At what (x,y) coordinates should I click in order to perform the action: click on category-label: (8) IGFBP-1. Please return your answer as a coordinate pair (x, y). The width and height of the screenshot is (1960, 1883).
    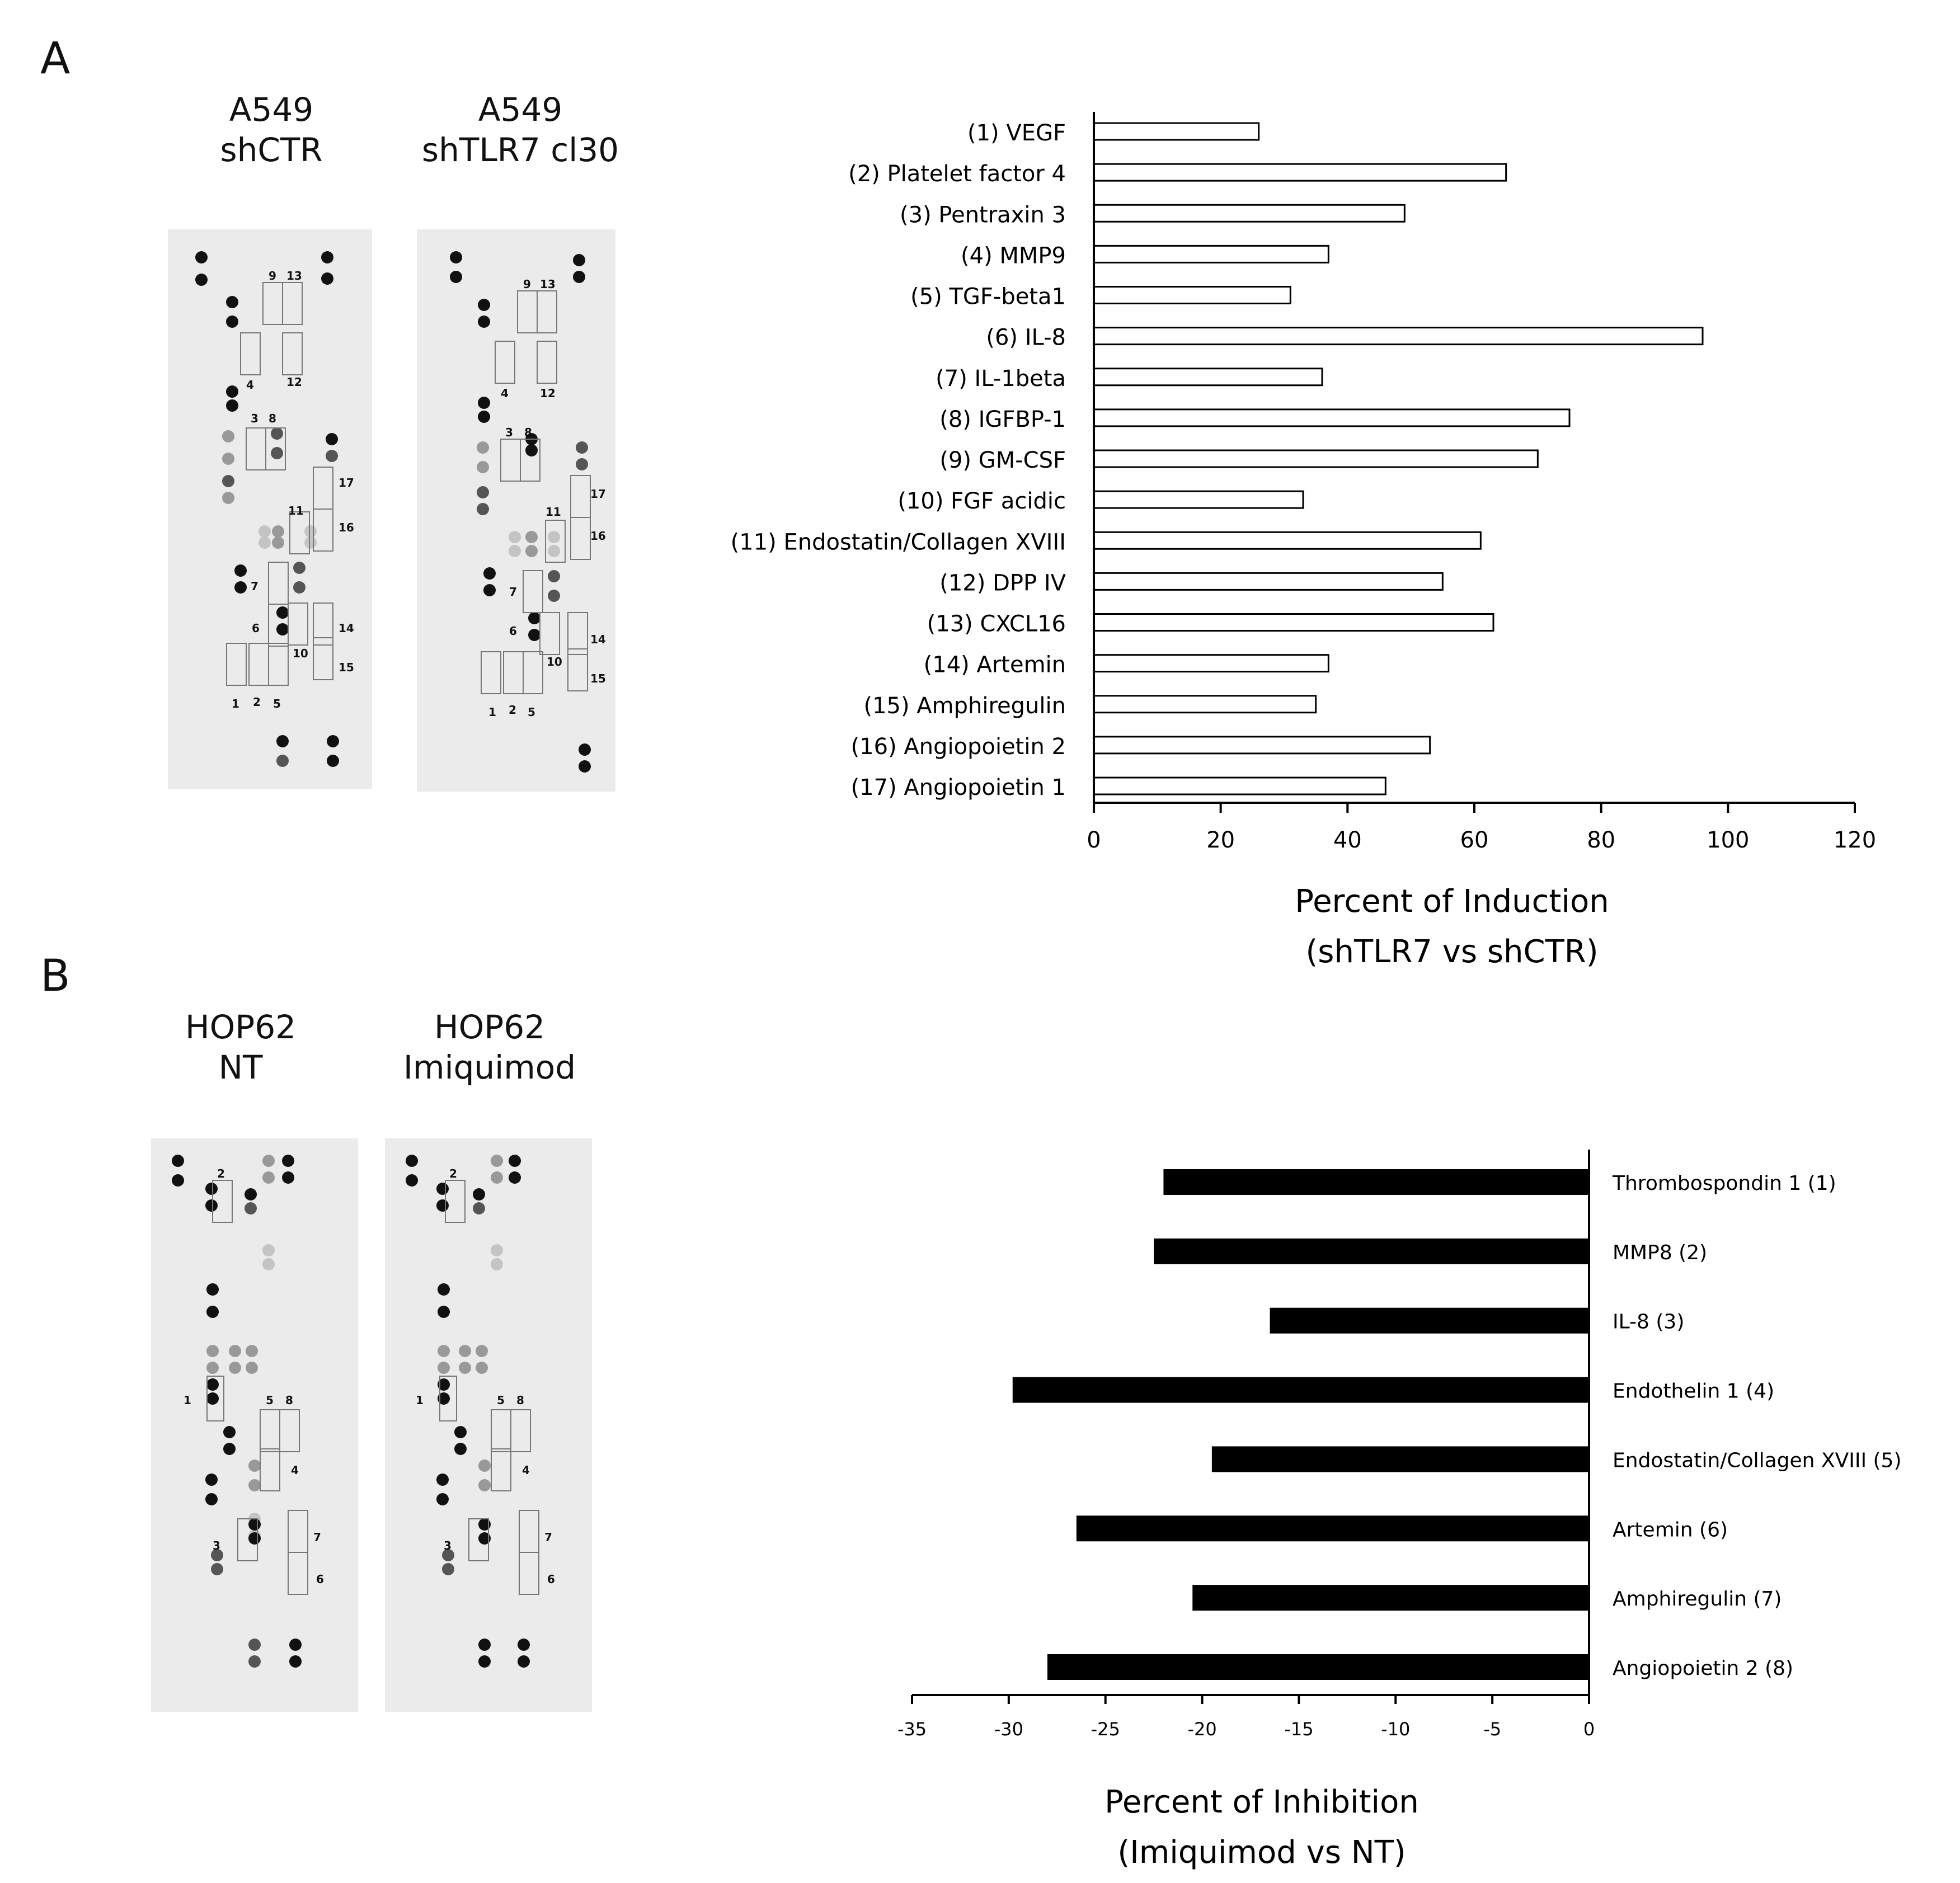
    Looking at the image, I should click on (1003, 420).